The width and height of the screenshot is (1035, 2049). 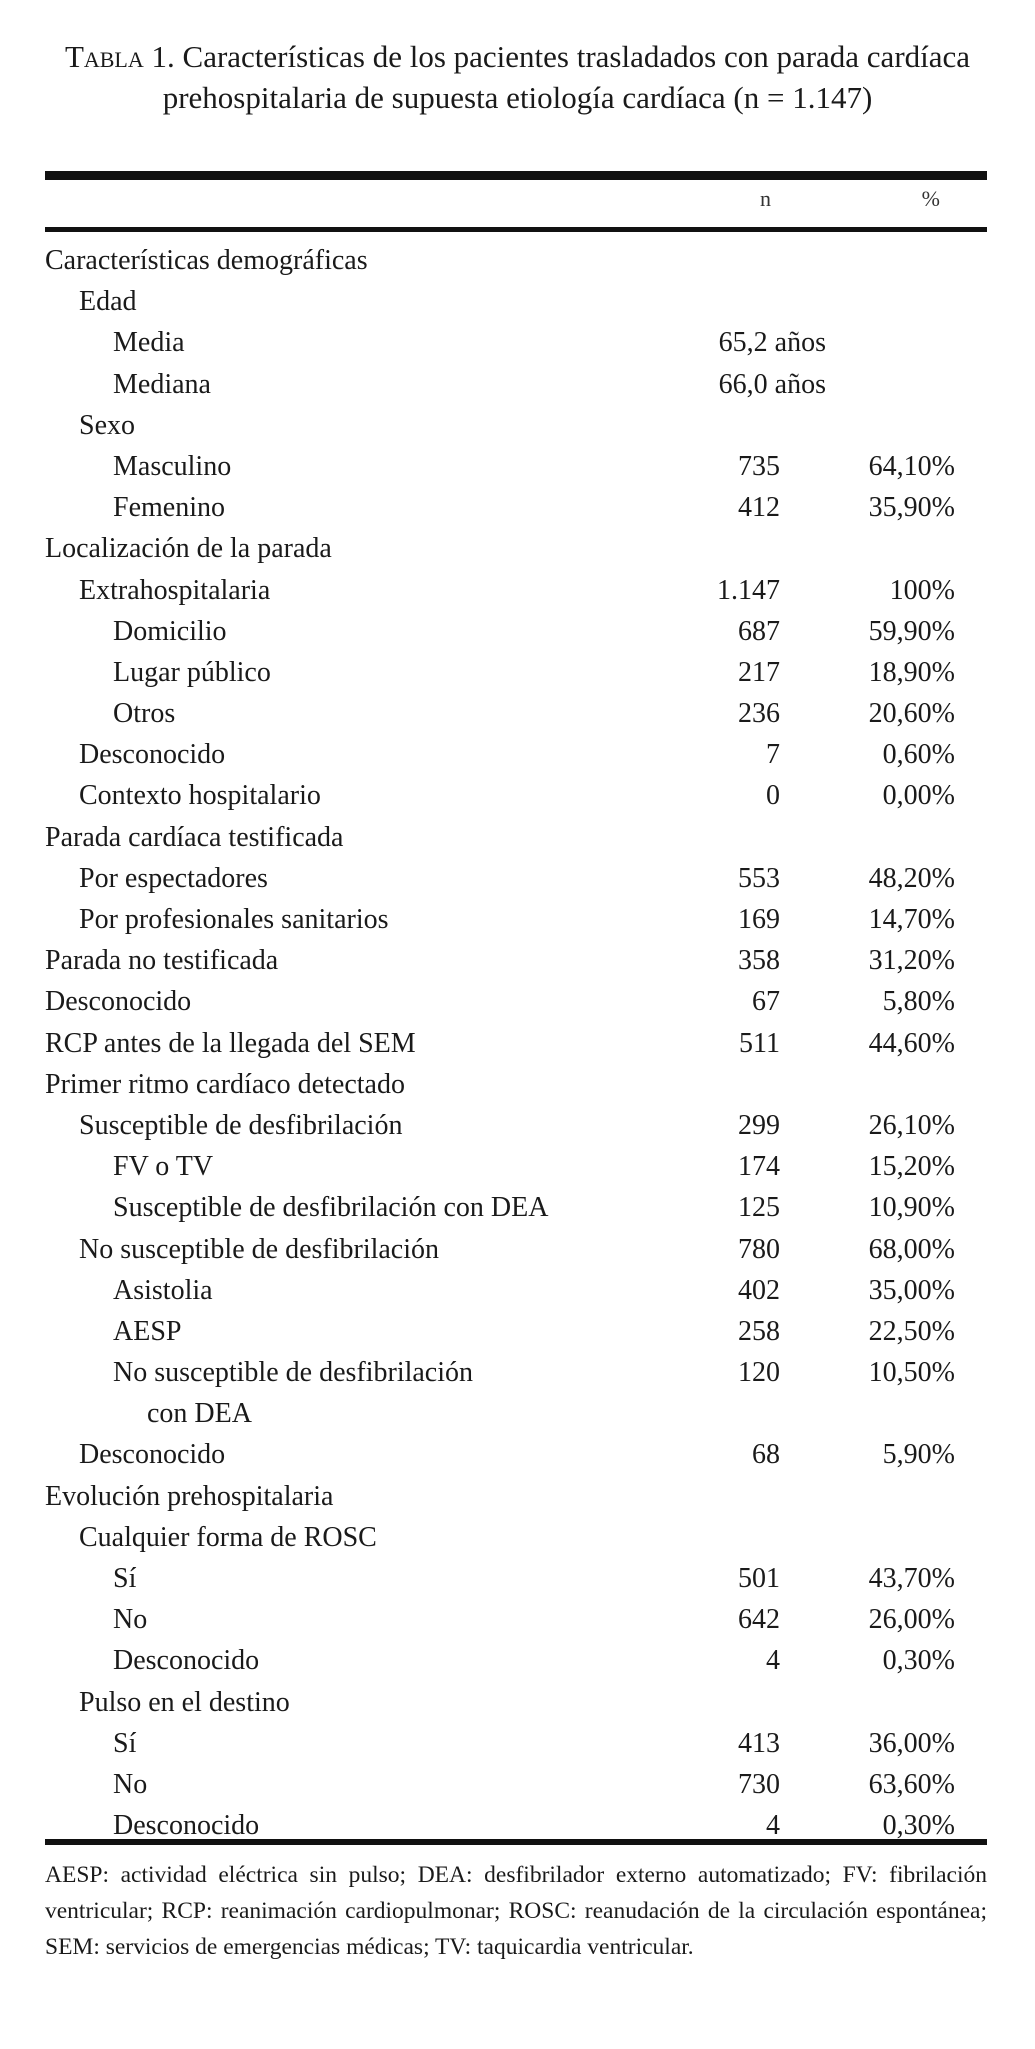 I want to click on row-label: Extrahospitalaria, so click(x=174, y=590).